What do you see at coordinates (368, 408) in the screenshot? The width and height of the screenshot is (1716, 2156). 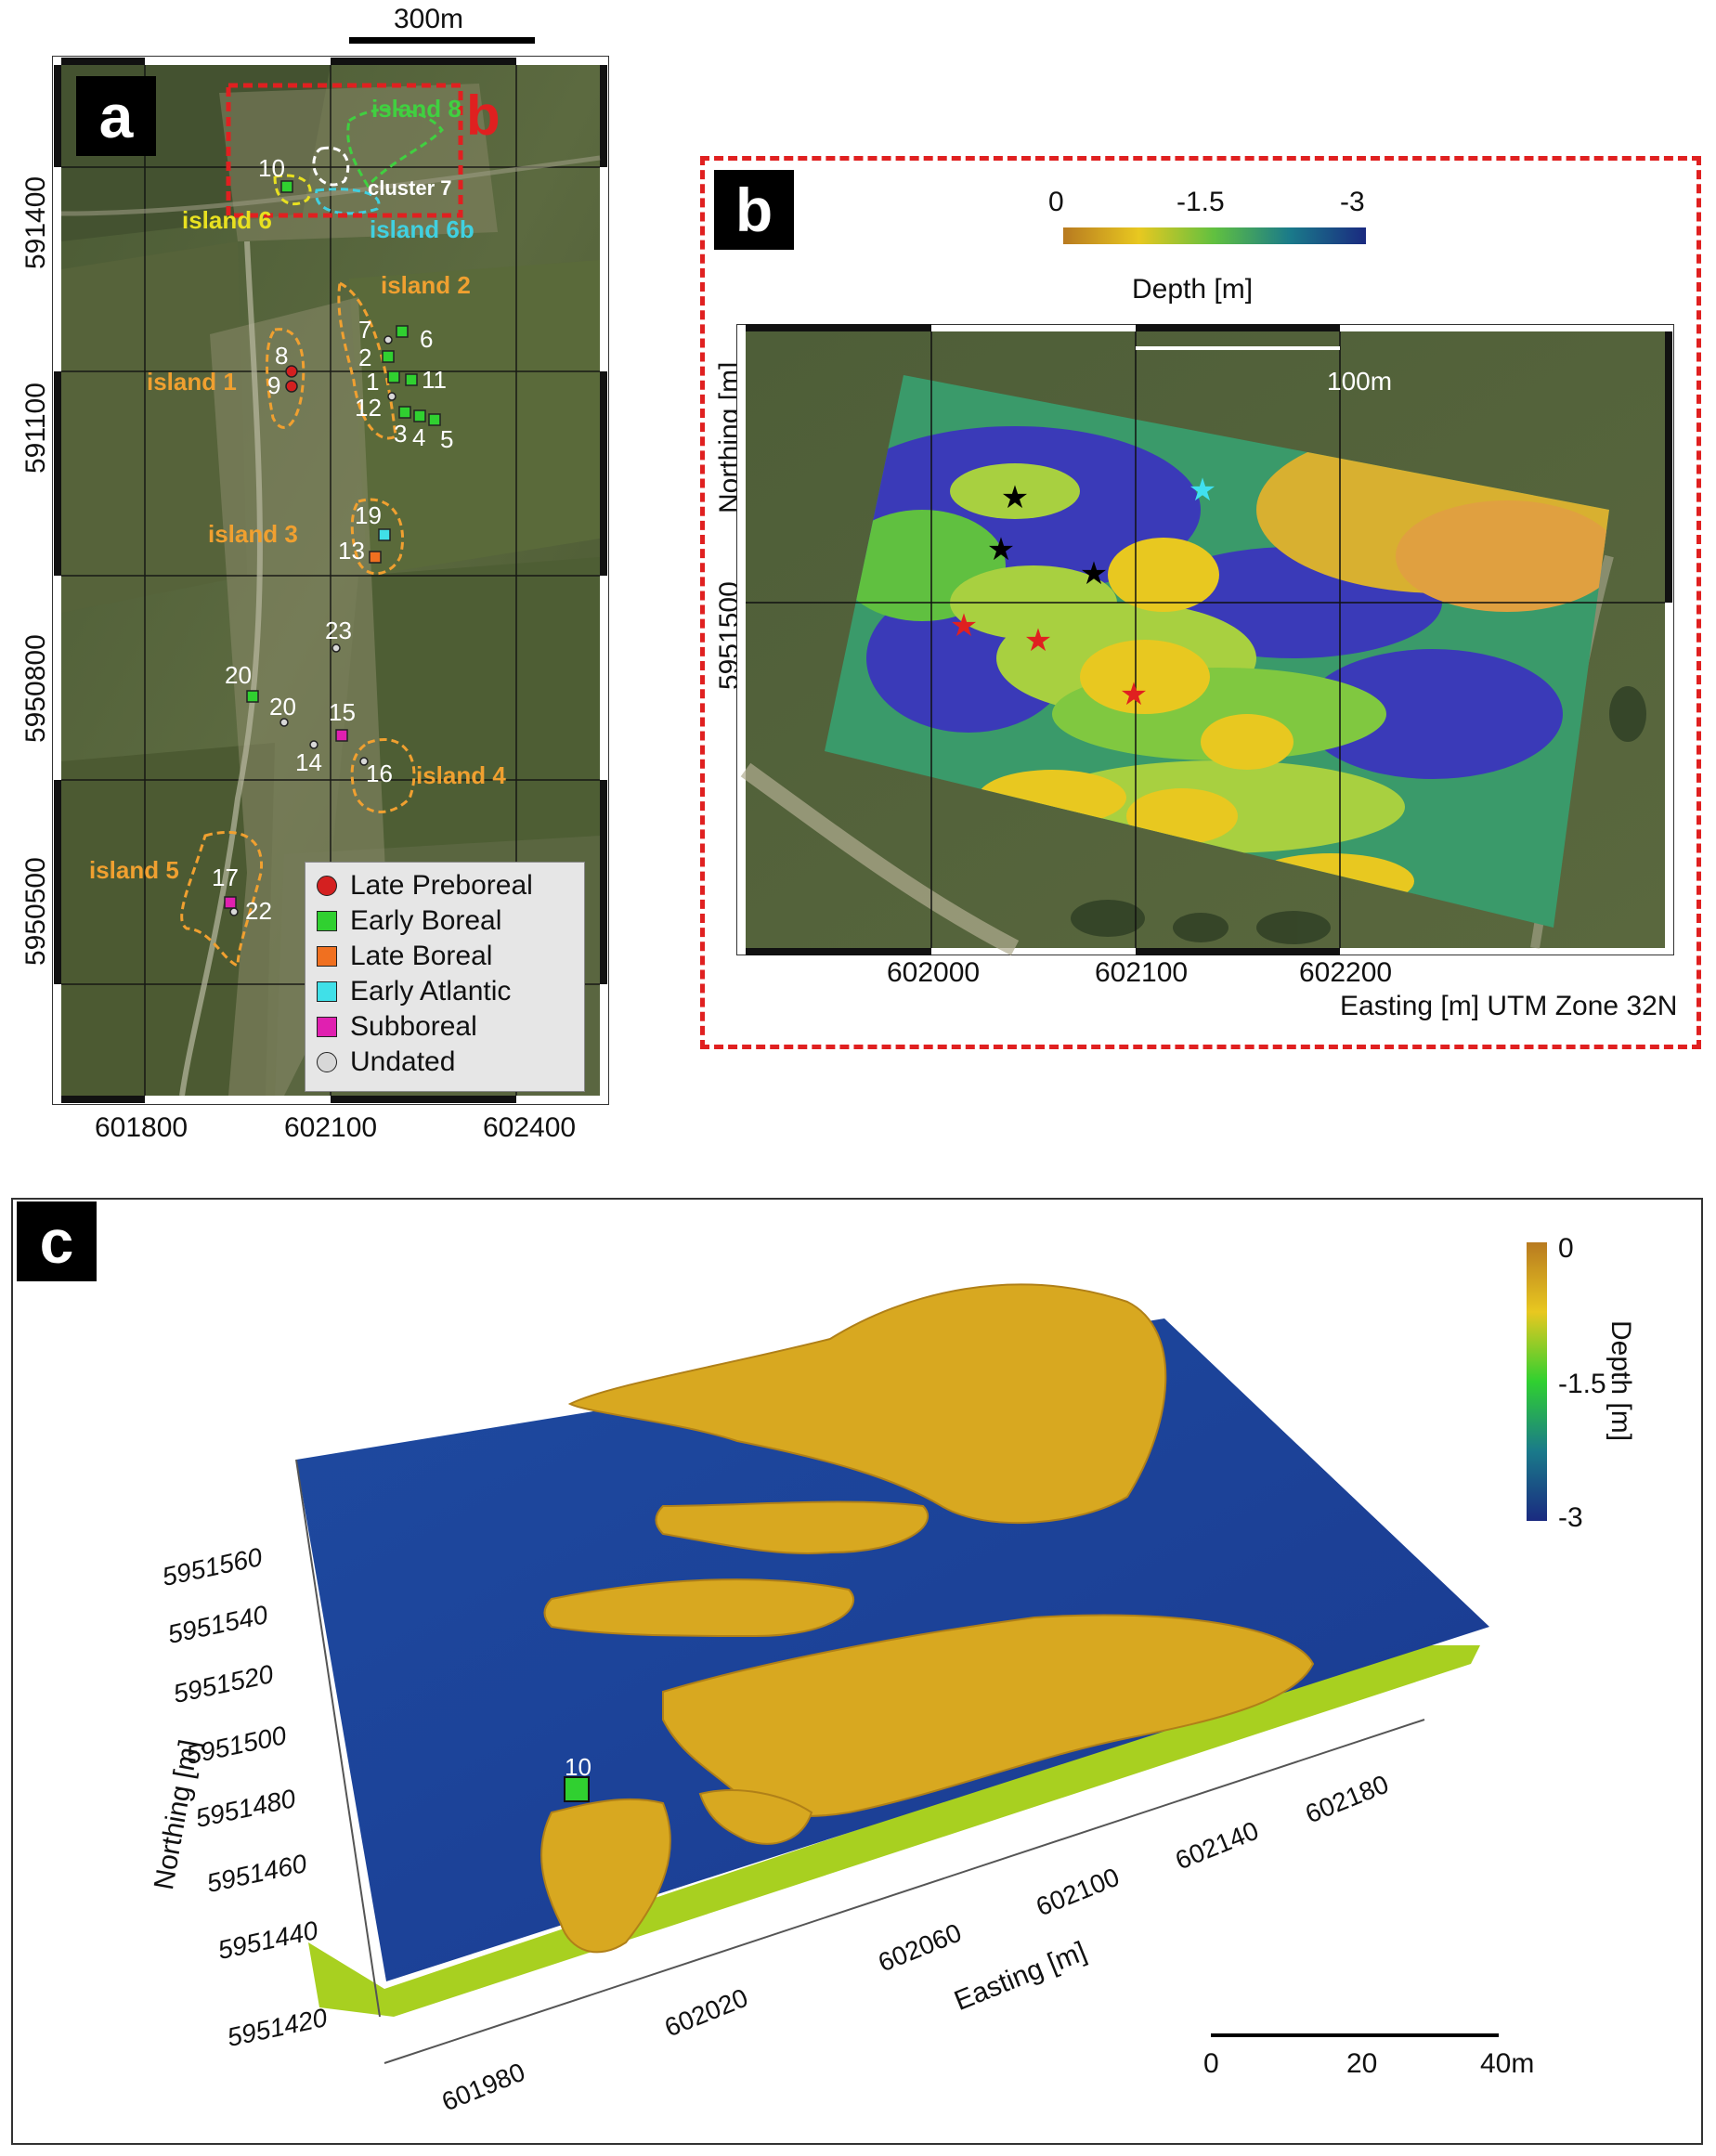 I see `site-12-label: 12` at bounding box center [368, 408].